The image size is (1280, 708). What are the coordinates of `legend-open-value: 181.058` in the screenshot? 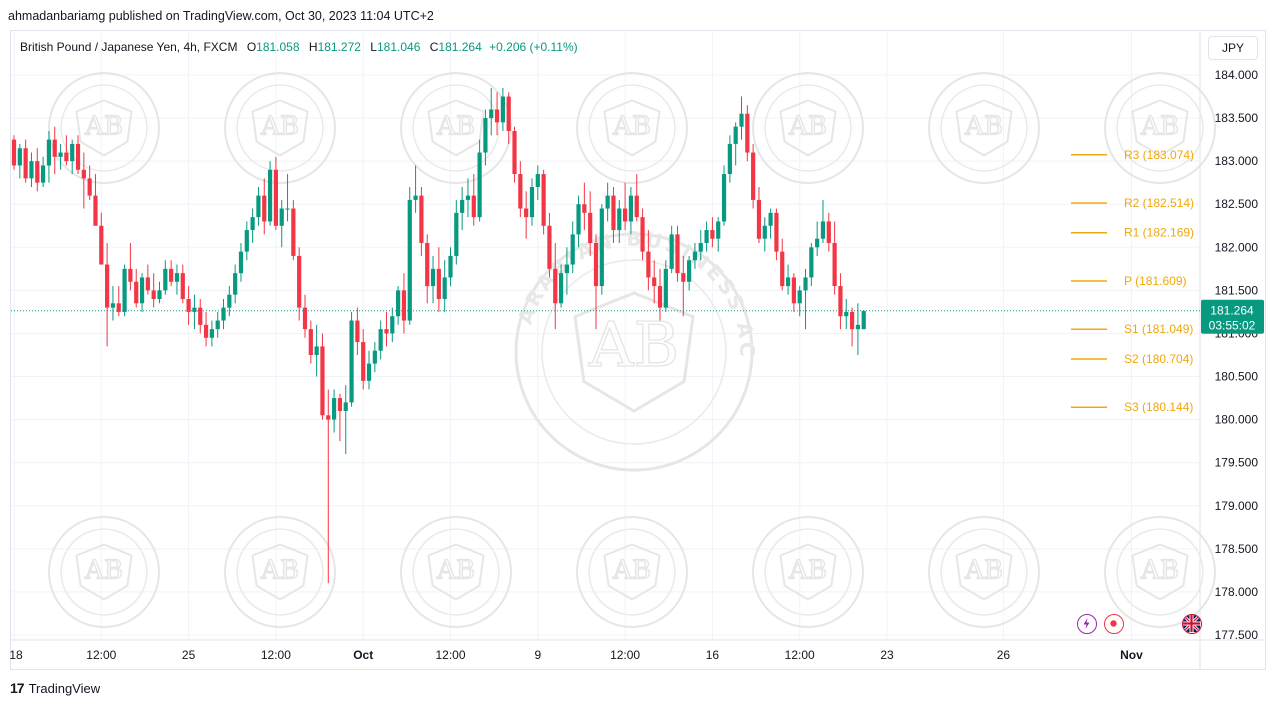 It's located at (278, 47).